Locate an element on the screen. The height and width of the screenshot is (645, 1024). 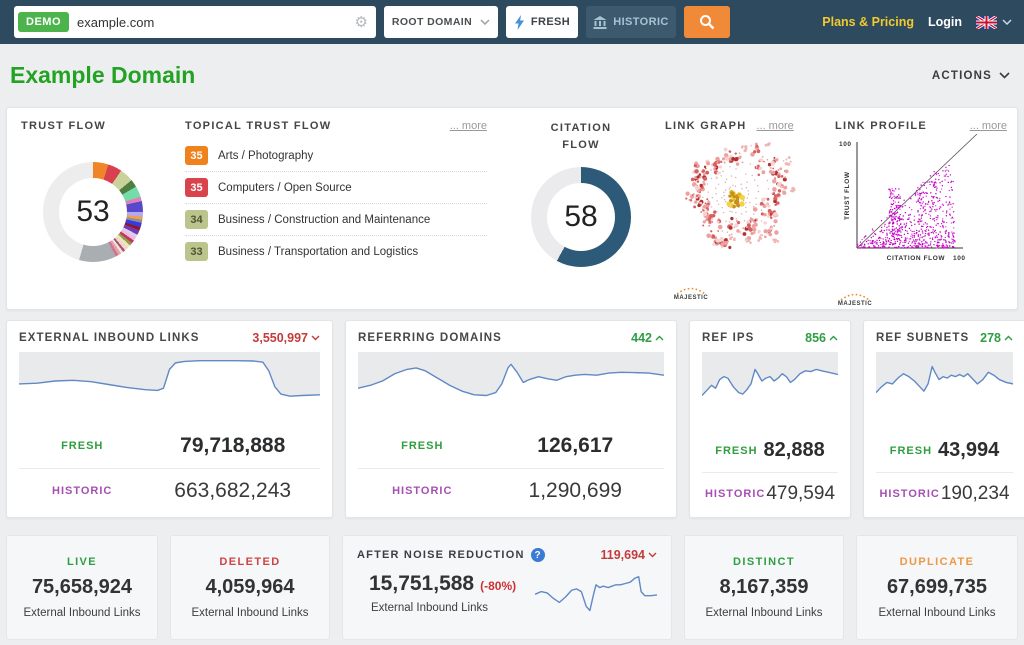
link-profile-title: LINK PROFILE is located at coordinates (881, 126).